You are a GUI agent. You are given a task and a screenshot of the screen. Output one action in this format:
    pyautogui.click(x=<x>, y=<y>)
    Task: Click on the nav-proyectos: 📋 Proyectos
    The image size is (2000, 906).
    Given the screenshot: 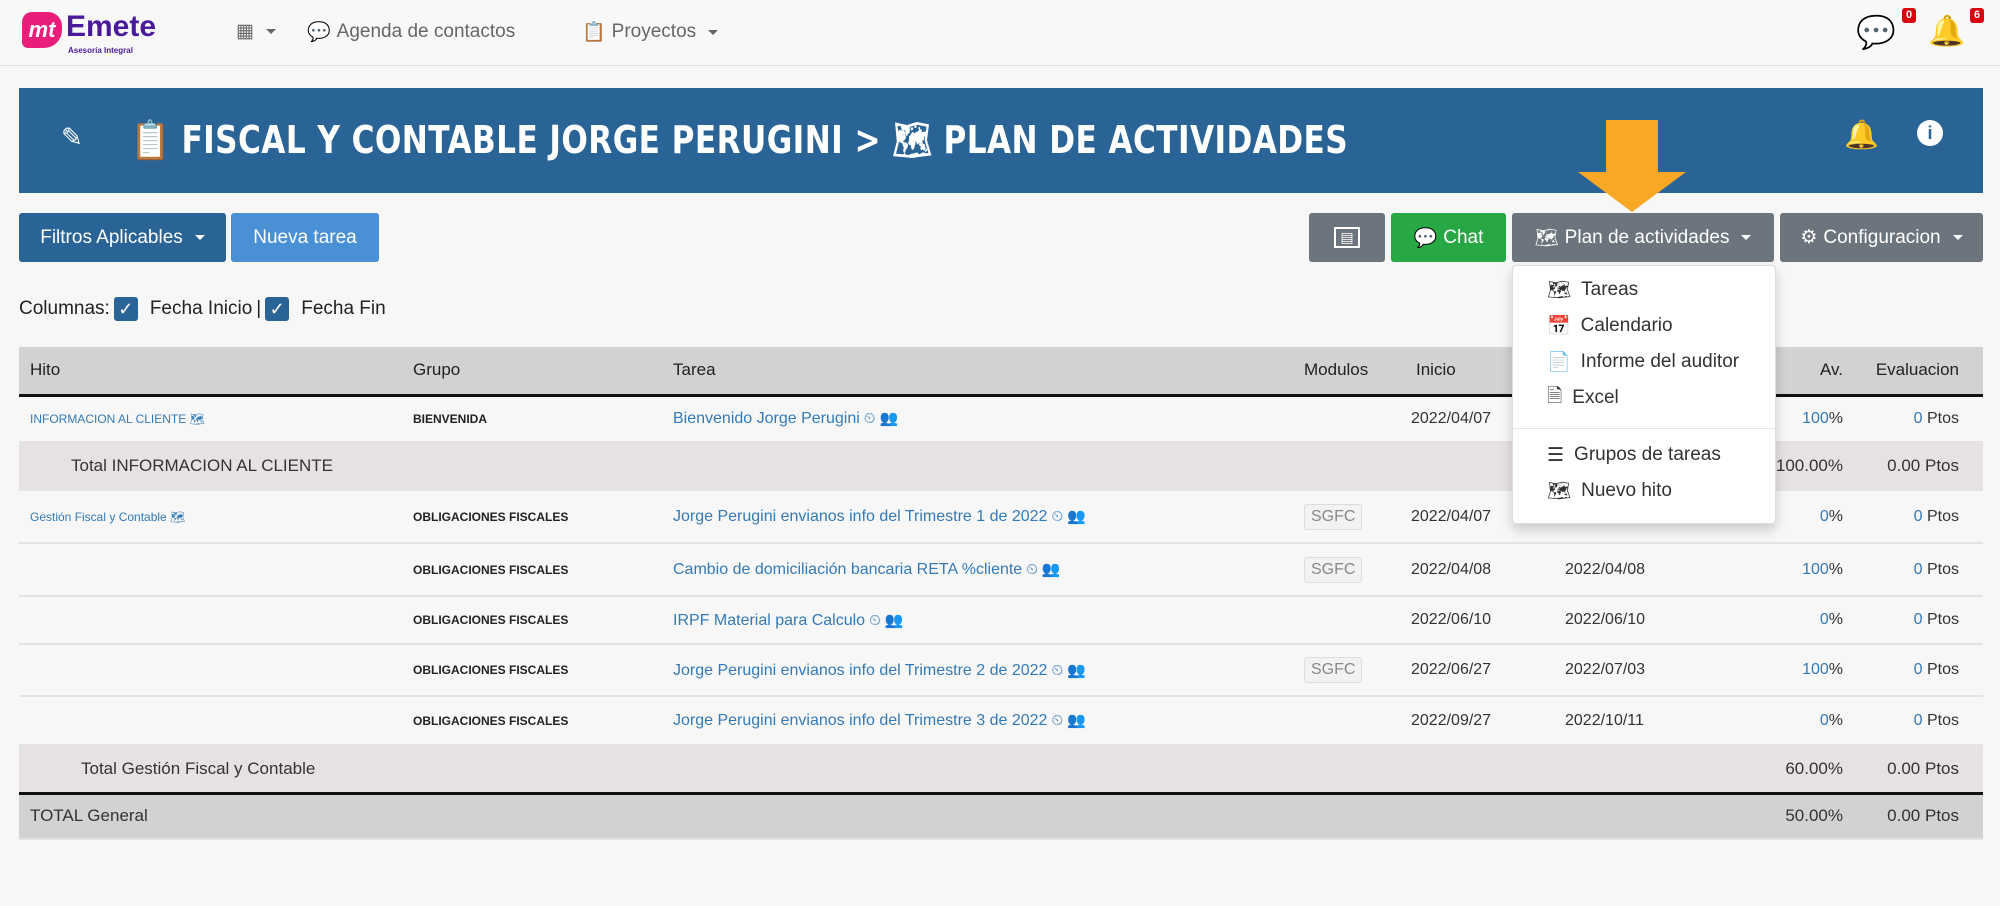 What is the action you would take?
    pyautogui.click(x=650, y=32)
    